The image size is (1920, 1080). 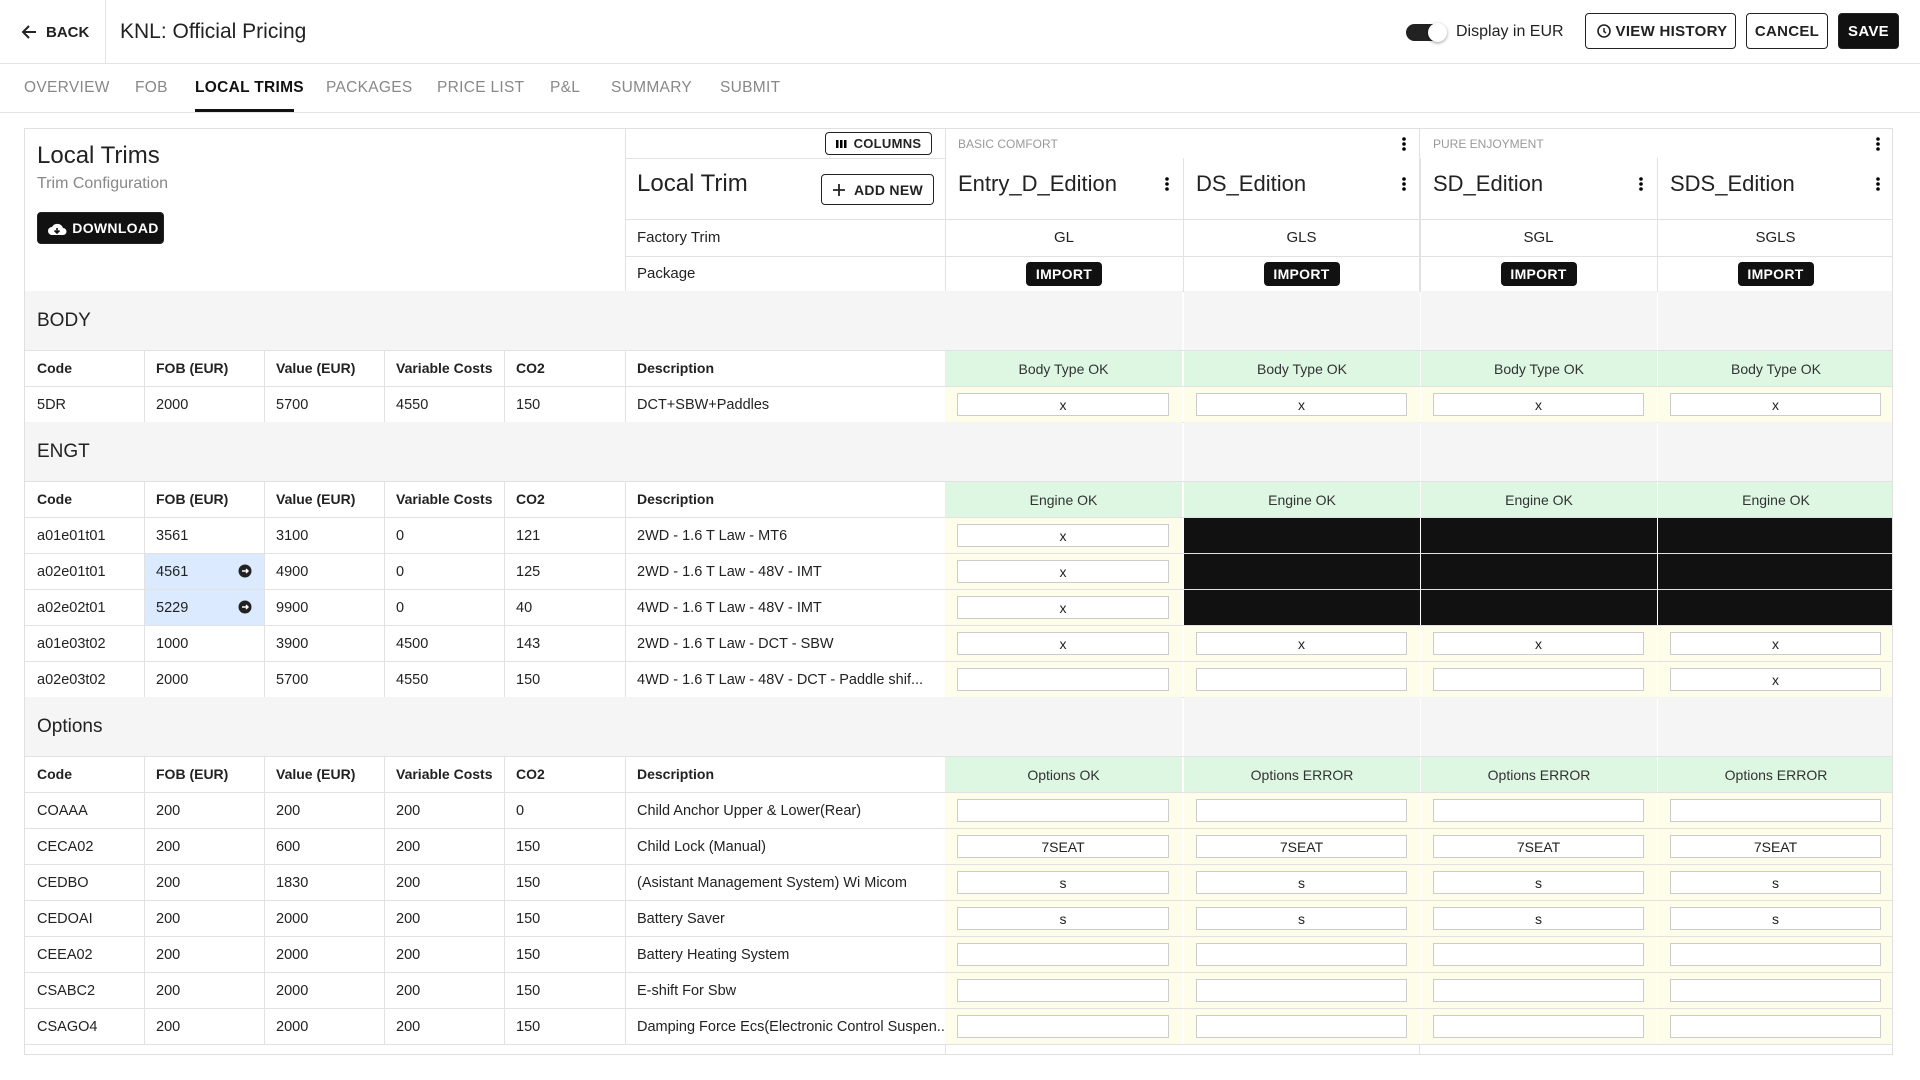 I want to click on factory-trim: GLS, so click(x=1301, y=237).